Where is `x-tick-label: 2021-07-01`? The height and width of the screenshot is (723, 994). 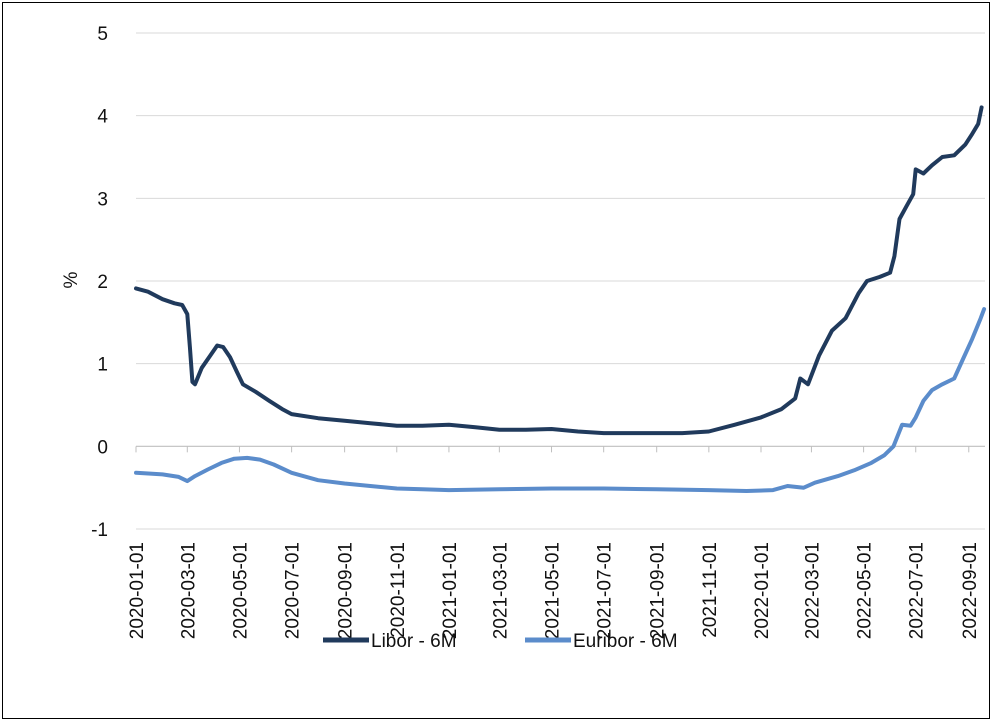 x-tick-label: 2021-07-01 is located at coordinates (605, 590).